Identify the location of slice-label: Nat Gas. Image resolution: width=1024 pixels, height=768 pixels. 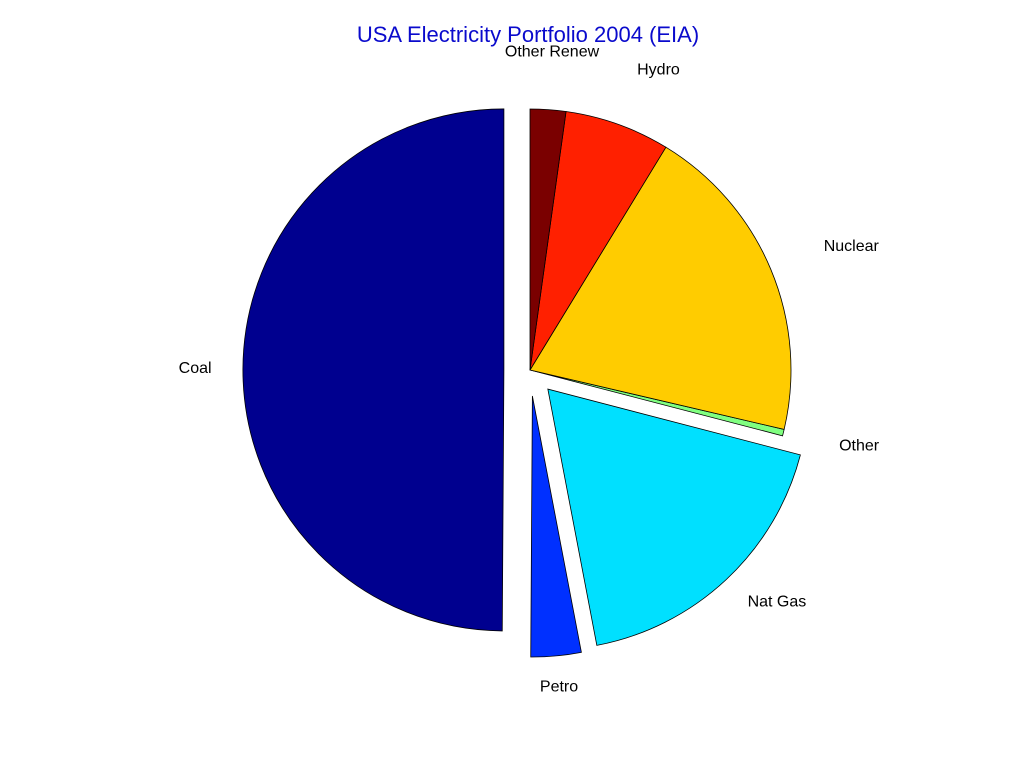
(777, 602).